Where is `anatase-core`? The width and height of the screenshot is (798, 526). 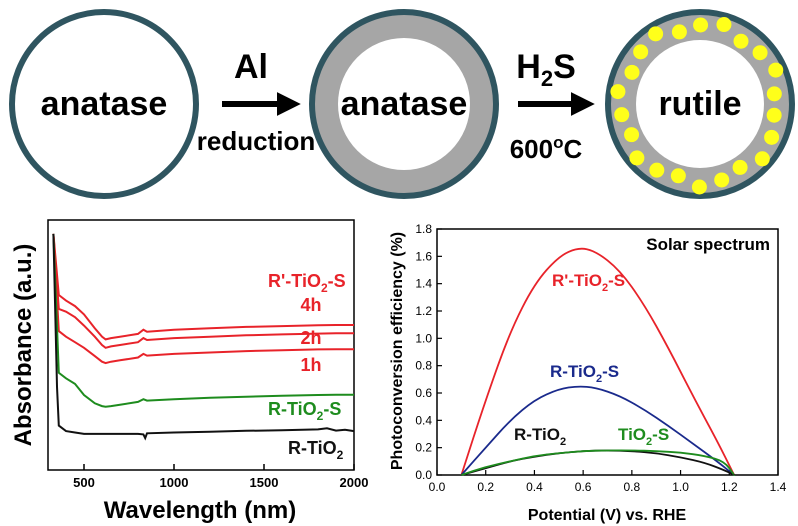
anatase-core is located at coordinates (404, 104).